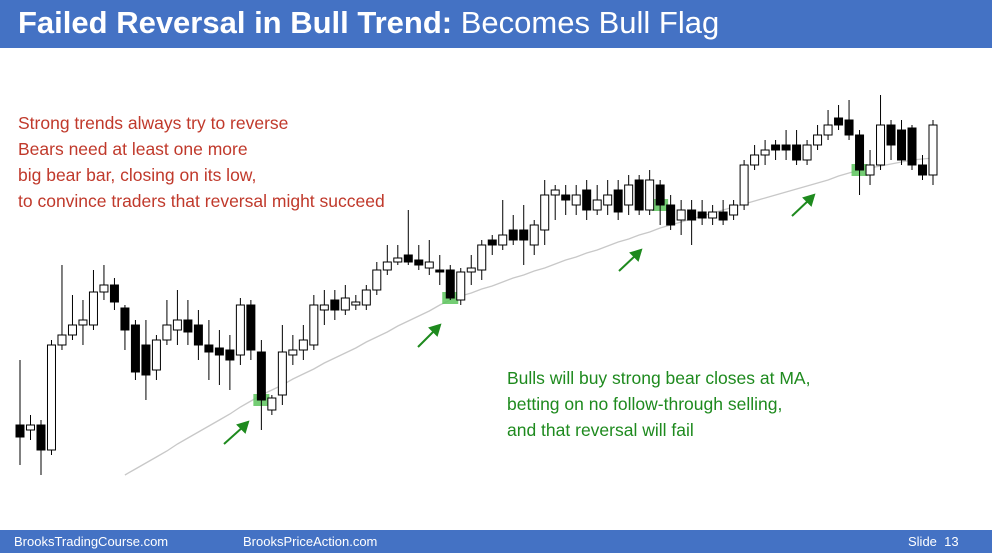 Image resolution: width=992 pixels, height=553 pixels. What do you see at coordinates (91, 541) in the screenshot?
I see `footer-left: BrooksTradingCourse.com` at bounding box center [91, 541].